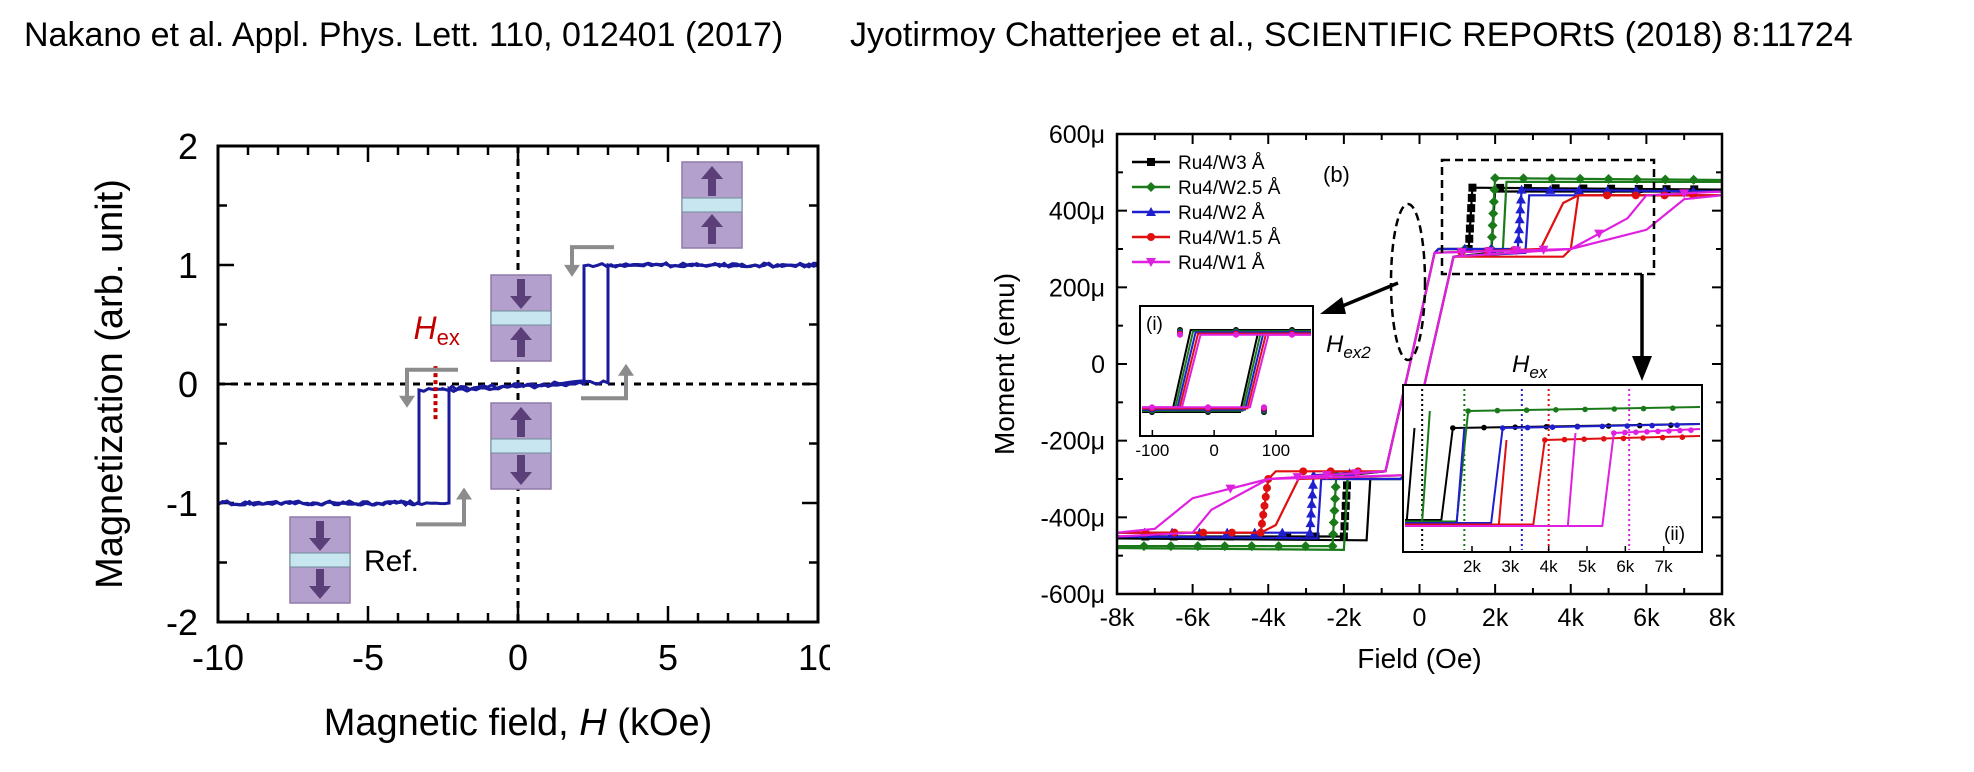  What do you see at coordinates (1151, 262) in the screenshot?
I see `legend-marker` at bounding box center [1151, 262].